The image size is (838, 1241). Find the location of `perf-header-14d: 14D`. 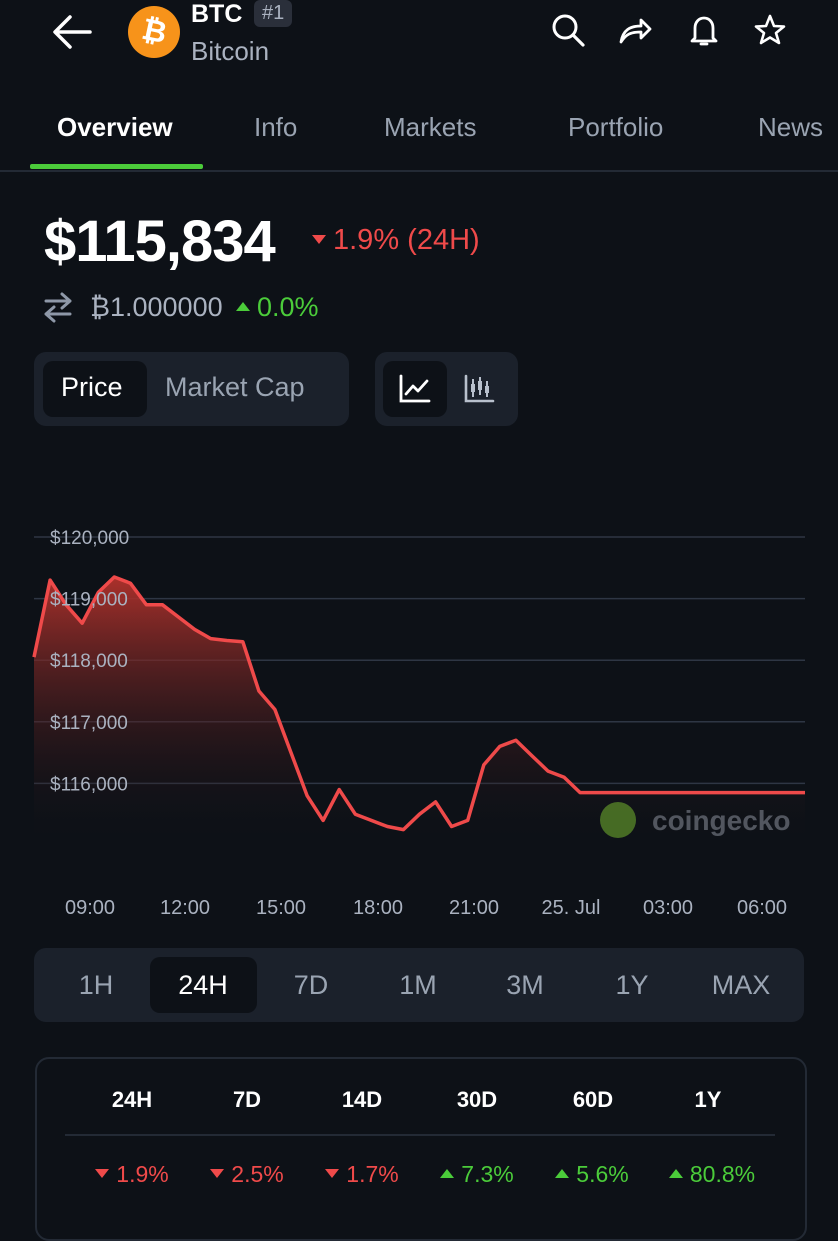

perf-header-14d: 14D is located at coordinates (362, 1099).